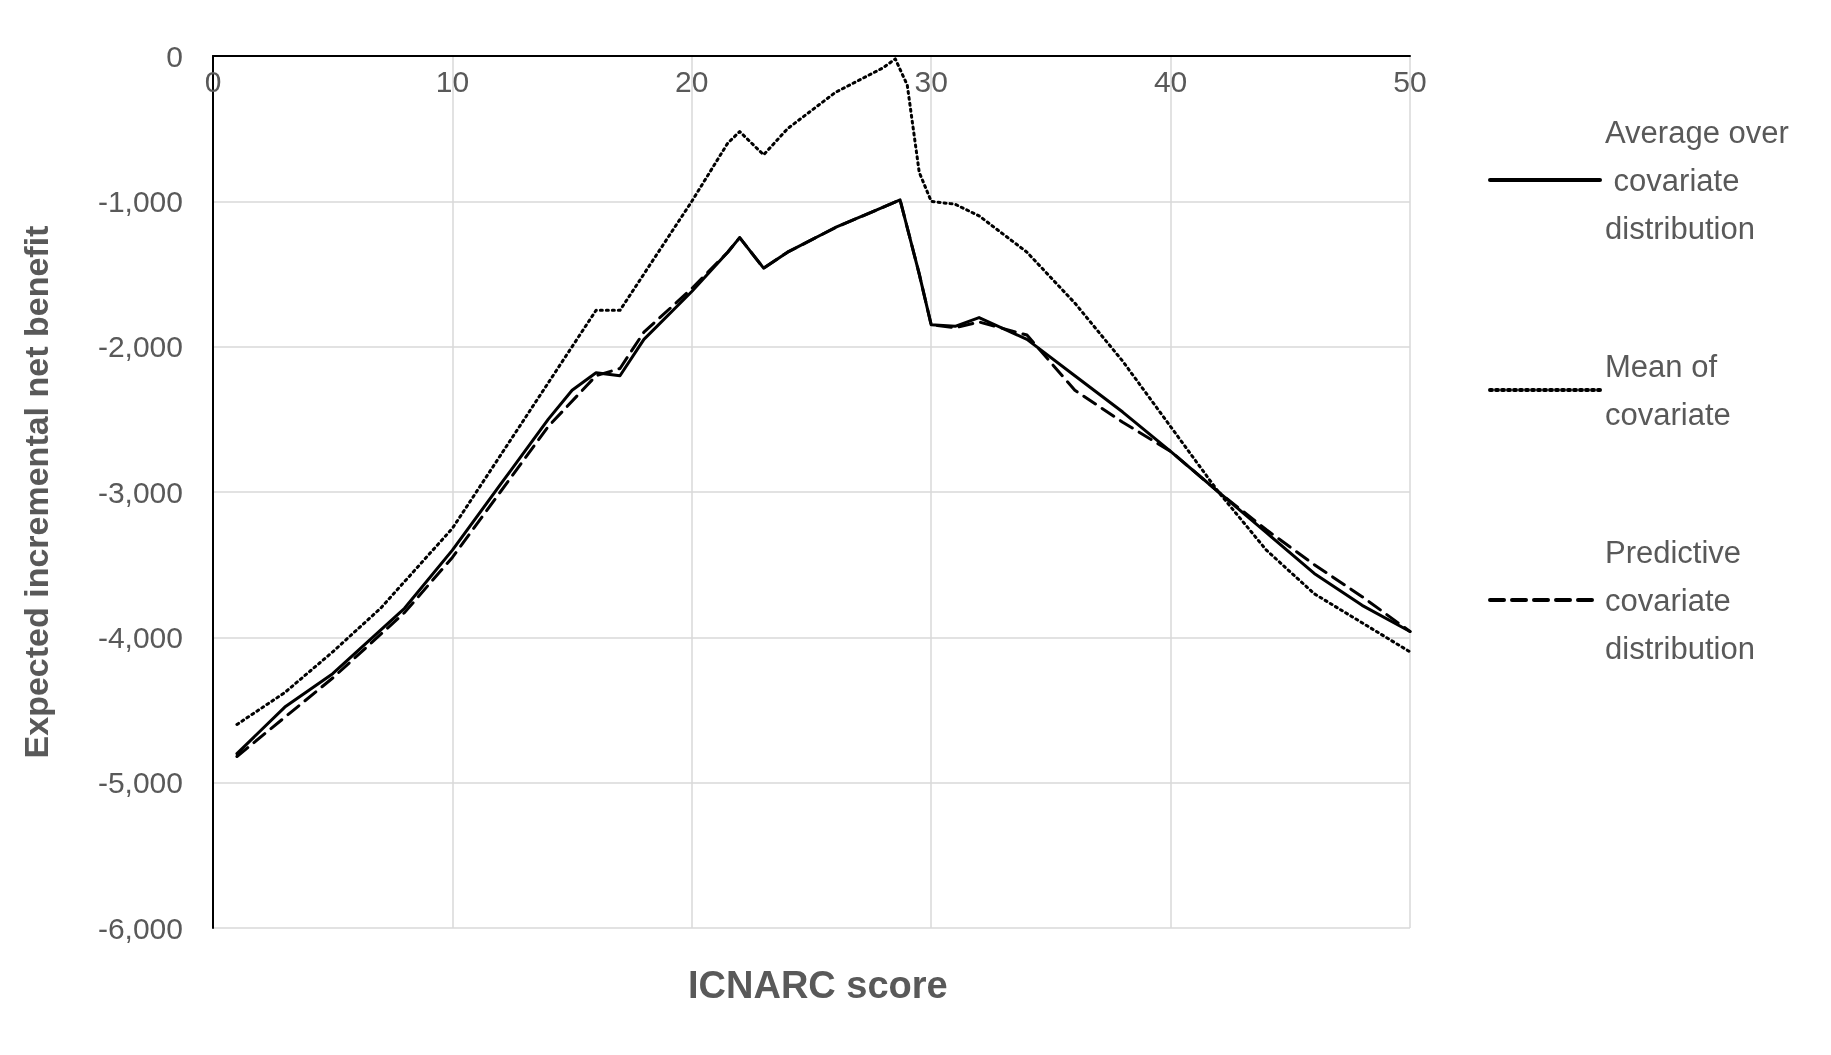  I want to click on y-tick-label: -1,000, so click(140, 201).